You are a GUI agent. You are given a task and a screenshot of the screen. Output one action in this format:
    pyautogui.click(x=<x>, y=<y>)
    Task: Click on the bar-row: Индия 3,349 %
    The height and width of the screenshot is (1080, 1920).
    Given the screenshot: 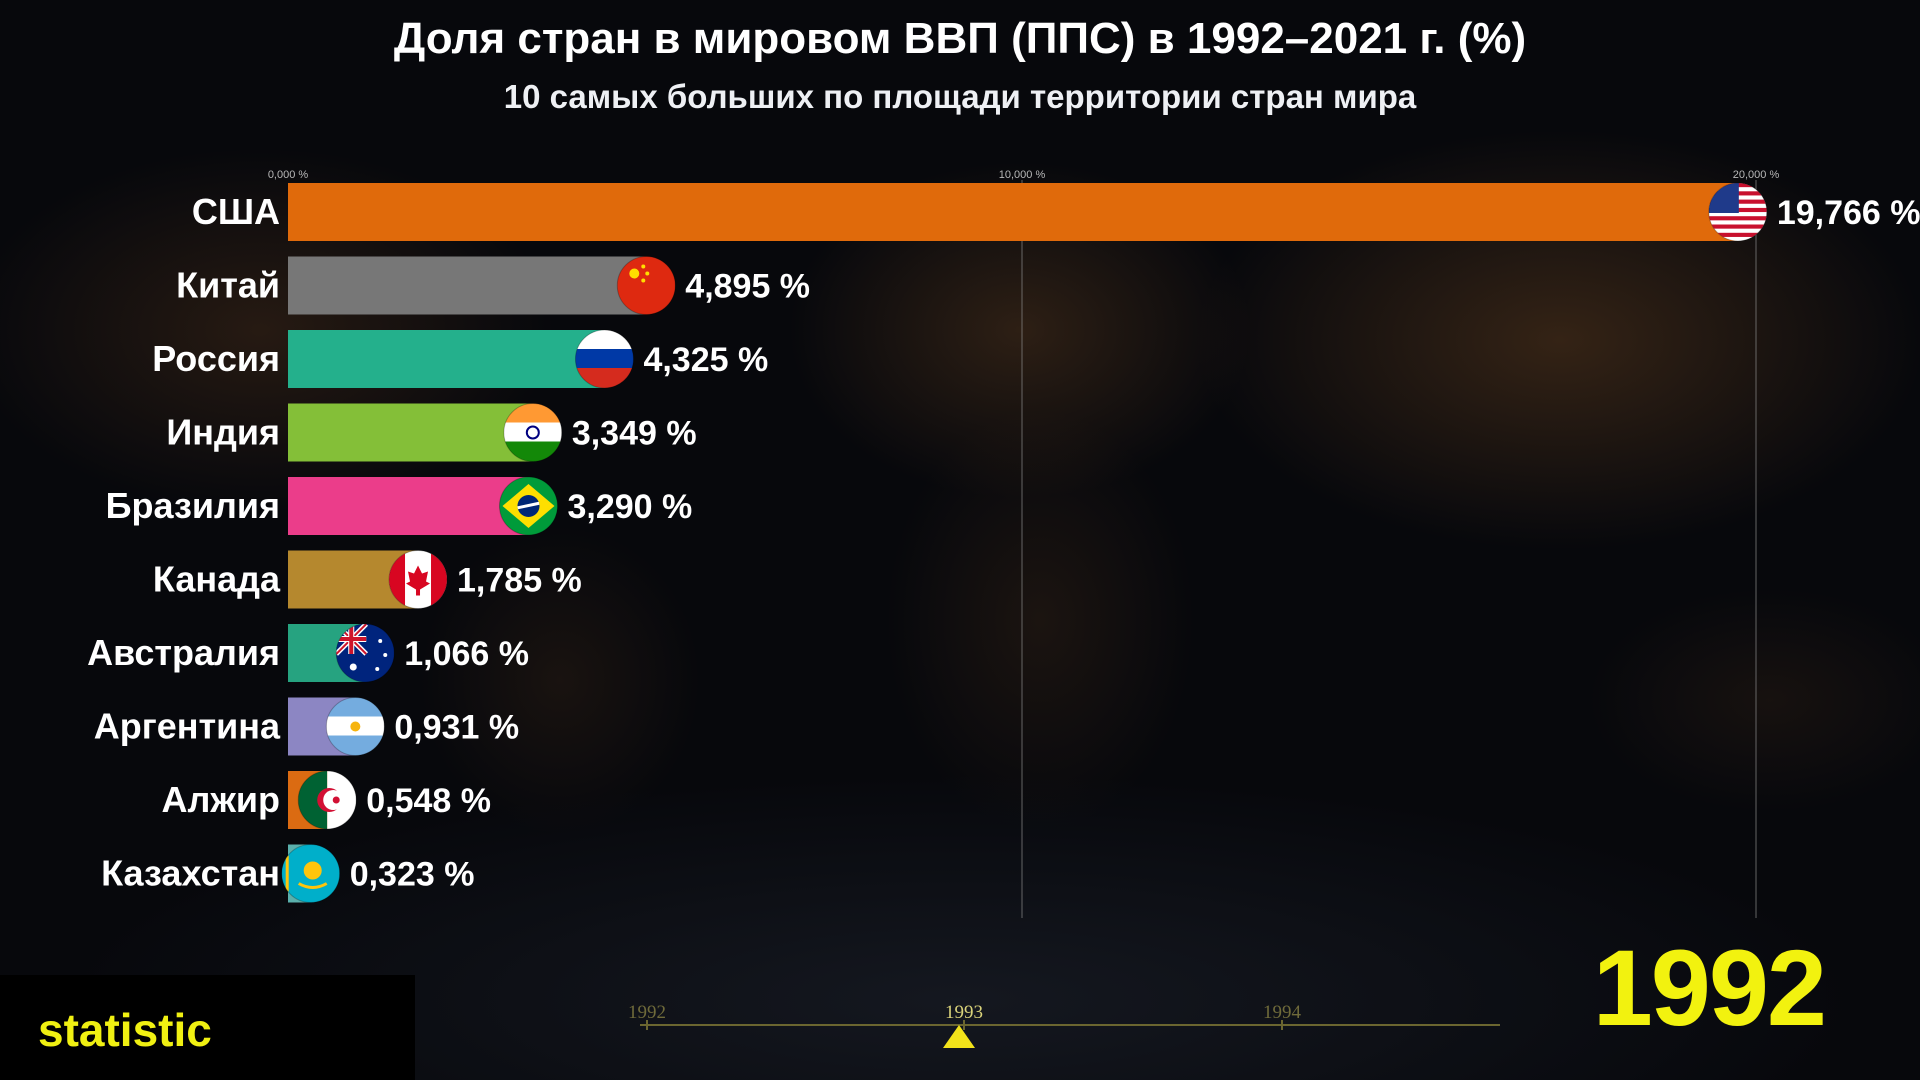 What is the action you would take?
    pyautogui.click(x=431, y=432)
    